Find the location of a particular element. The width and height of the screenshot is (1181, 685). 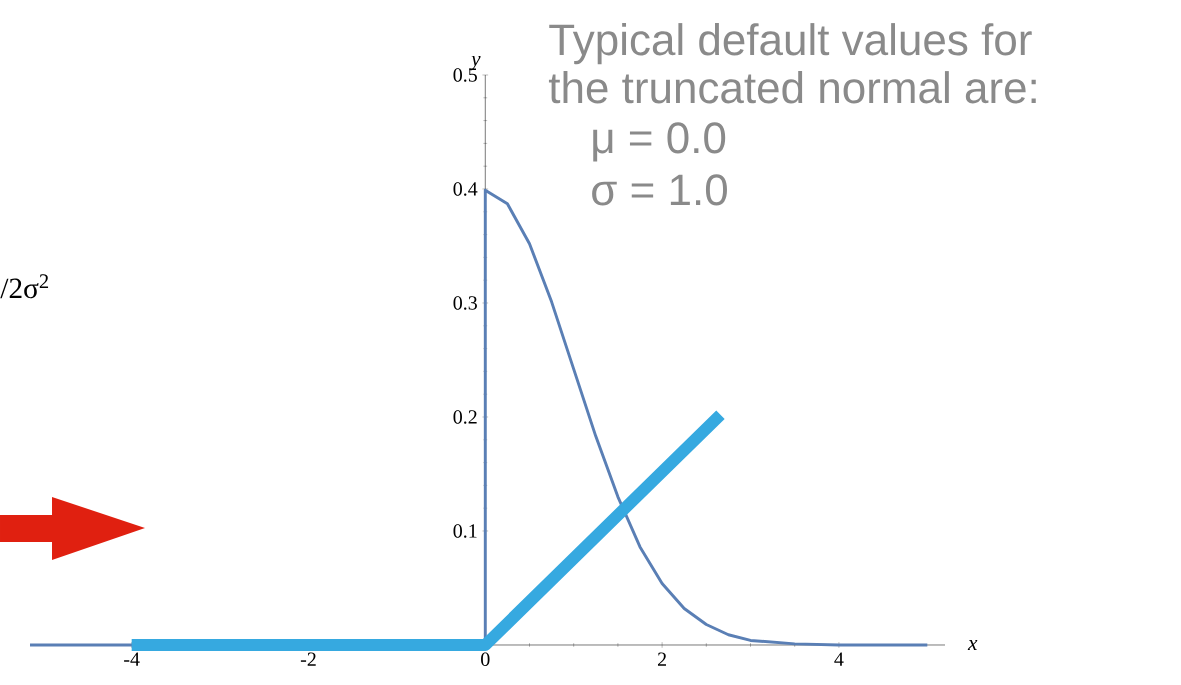

annotation: the truncated normal are: is located at coordinates (792, 87).